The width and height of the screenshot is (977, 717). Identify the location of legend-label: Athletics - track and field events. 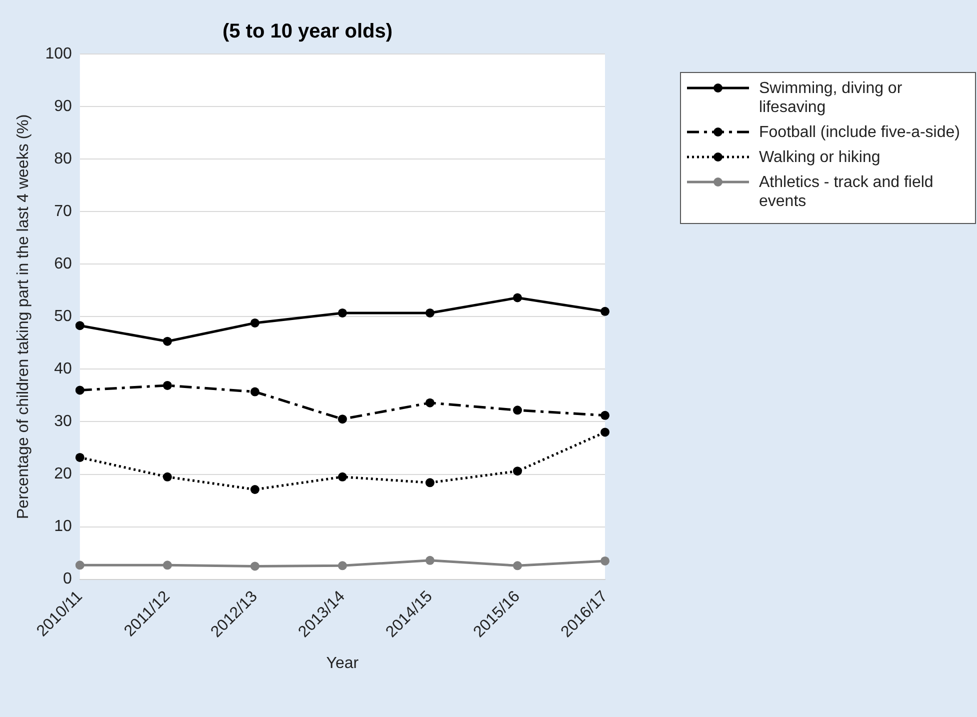
(846, 192).